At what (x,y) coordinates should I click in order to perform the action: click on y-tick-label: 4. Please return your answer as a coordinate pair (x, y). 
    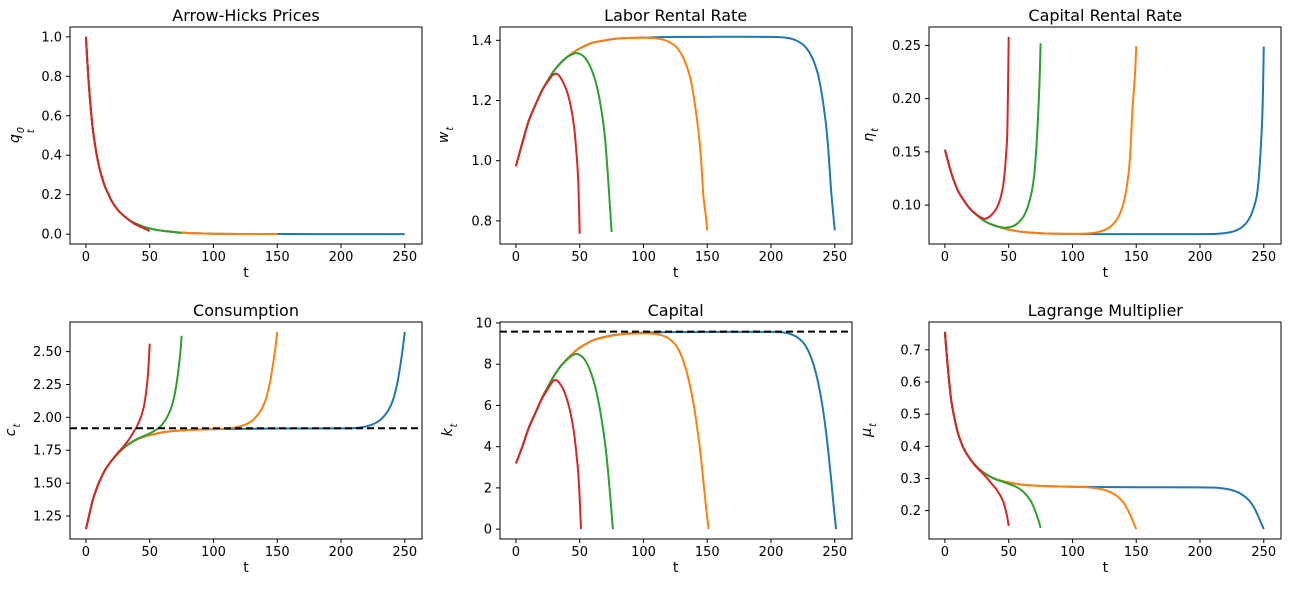
    Looking at the image, I should click on (487, 447).